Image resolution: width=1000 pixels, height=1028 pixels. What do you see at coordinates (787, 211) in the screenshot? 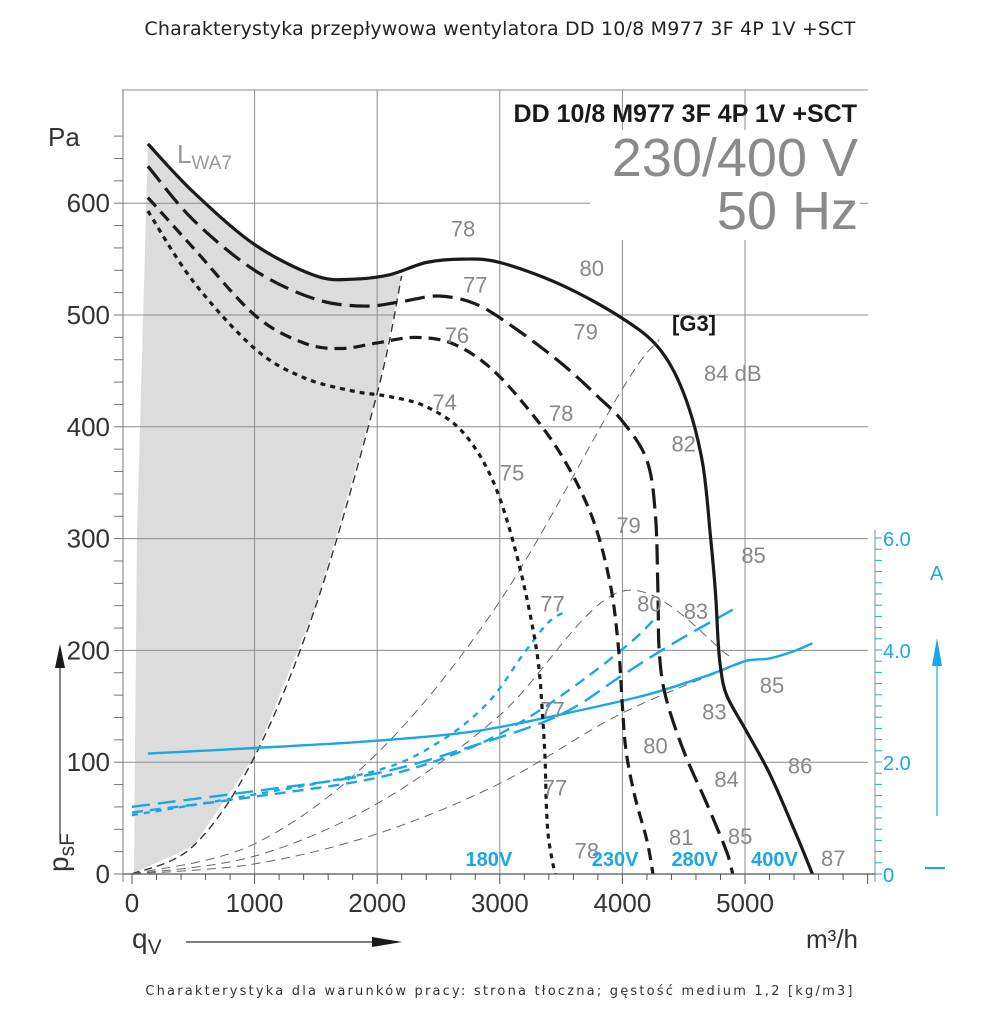
I see `chart-subtitle-frequency: 50 Hz` at bounding box center [787, 211].